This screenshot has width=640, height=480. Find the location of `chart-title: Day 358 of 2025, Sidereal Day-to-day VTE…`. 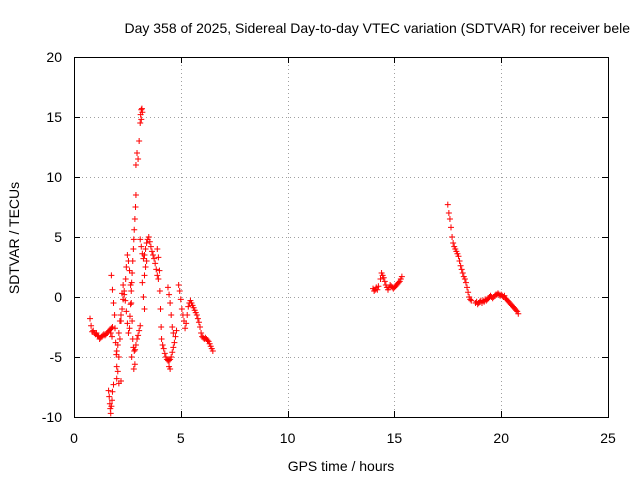

chart-title: Day 358 of 2025, Sidereal Day-to-day VTE… is located at coordinates (377, 28).